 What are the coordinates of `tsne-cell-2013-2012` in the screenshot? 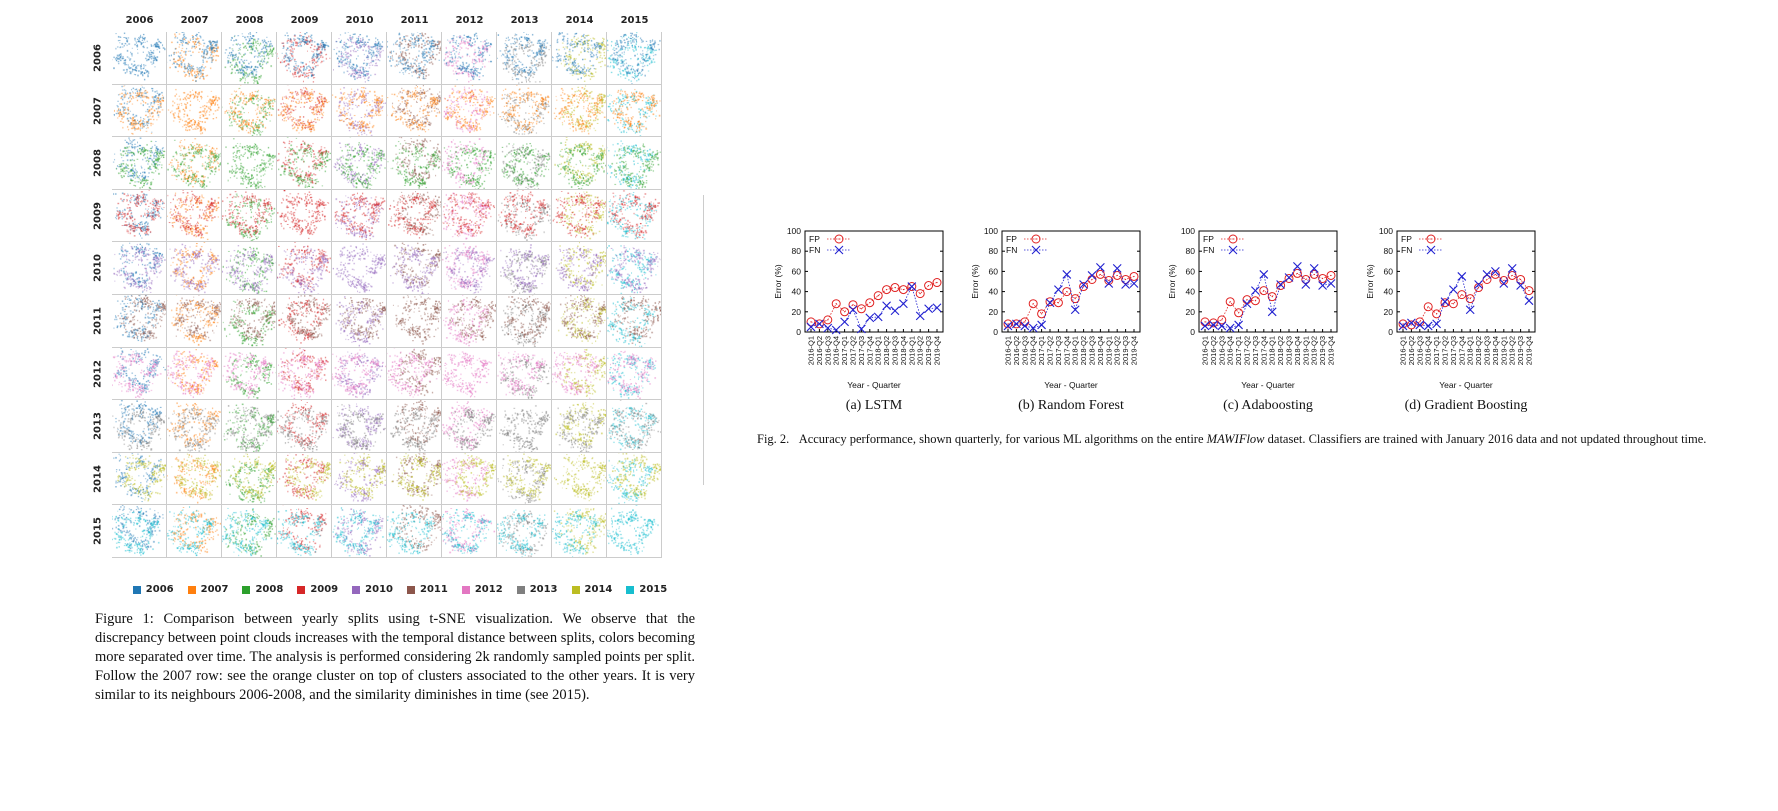 It's located at (469, 426).